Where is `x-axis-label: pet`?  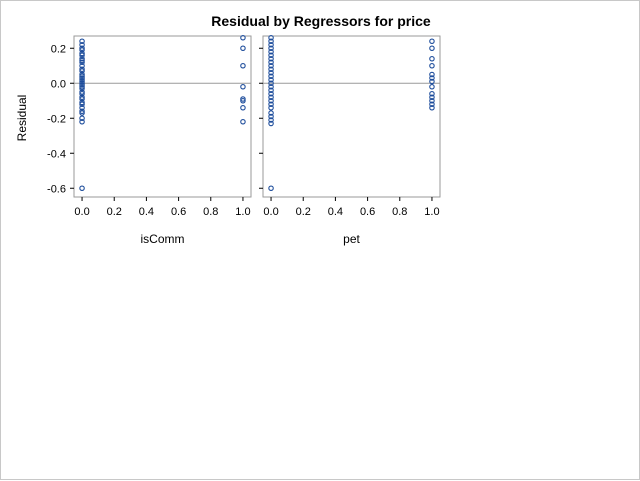 x-axis-label: pet is located at coordinates (351, 239).